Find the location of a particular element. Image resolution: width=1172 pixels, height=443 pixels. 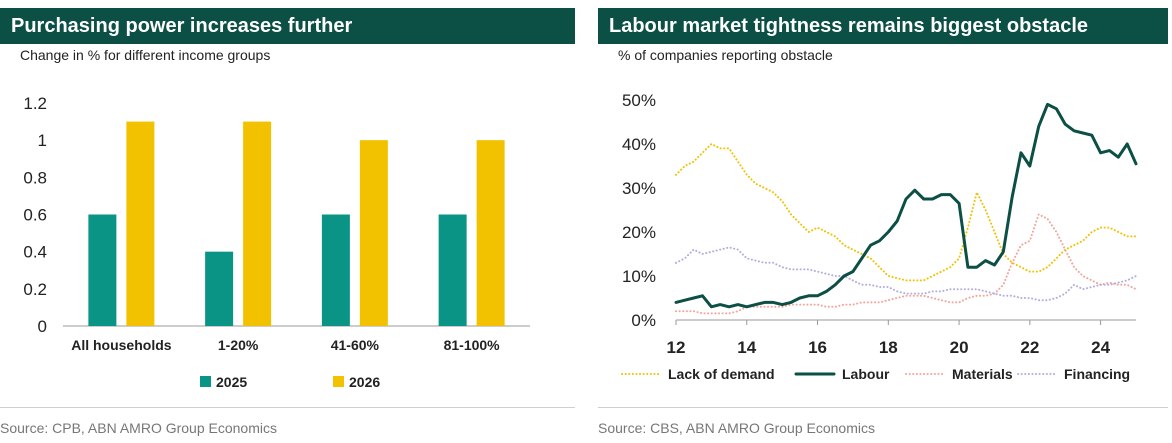

legend-label: Labour is located at coordinates (866, 374).